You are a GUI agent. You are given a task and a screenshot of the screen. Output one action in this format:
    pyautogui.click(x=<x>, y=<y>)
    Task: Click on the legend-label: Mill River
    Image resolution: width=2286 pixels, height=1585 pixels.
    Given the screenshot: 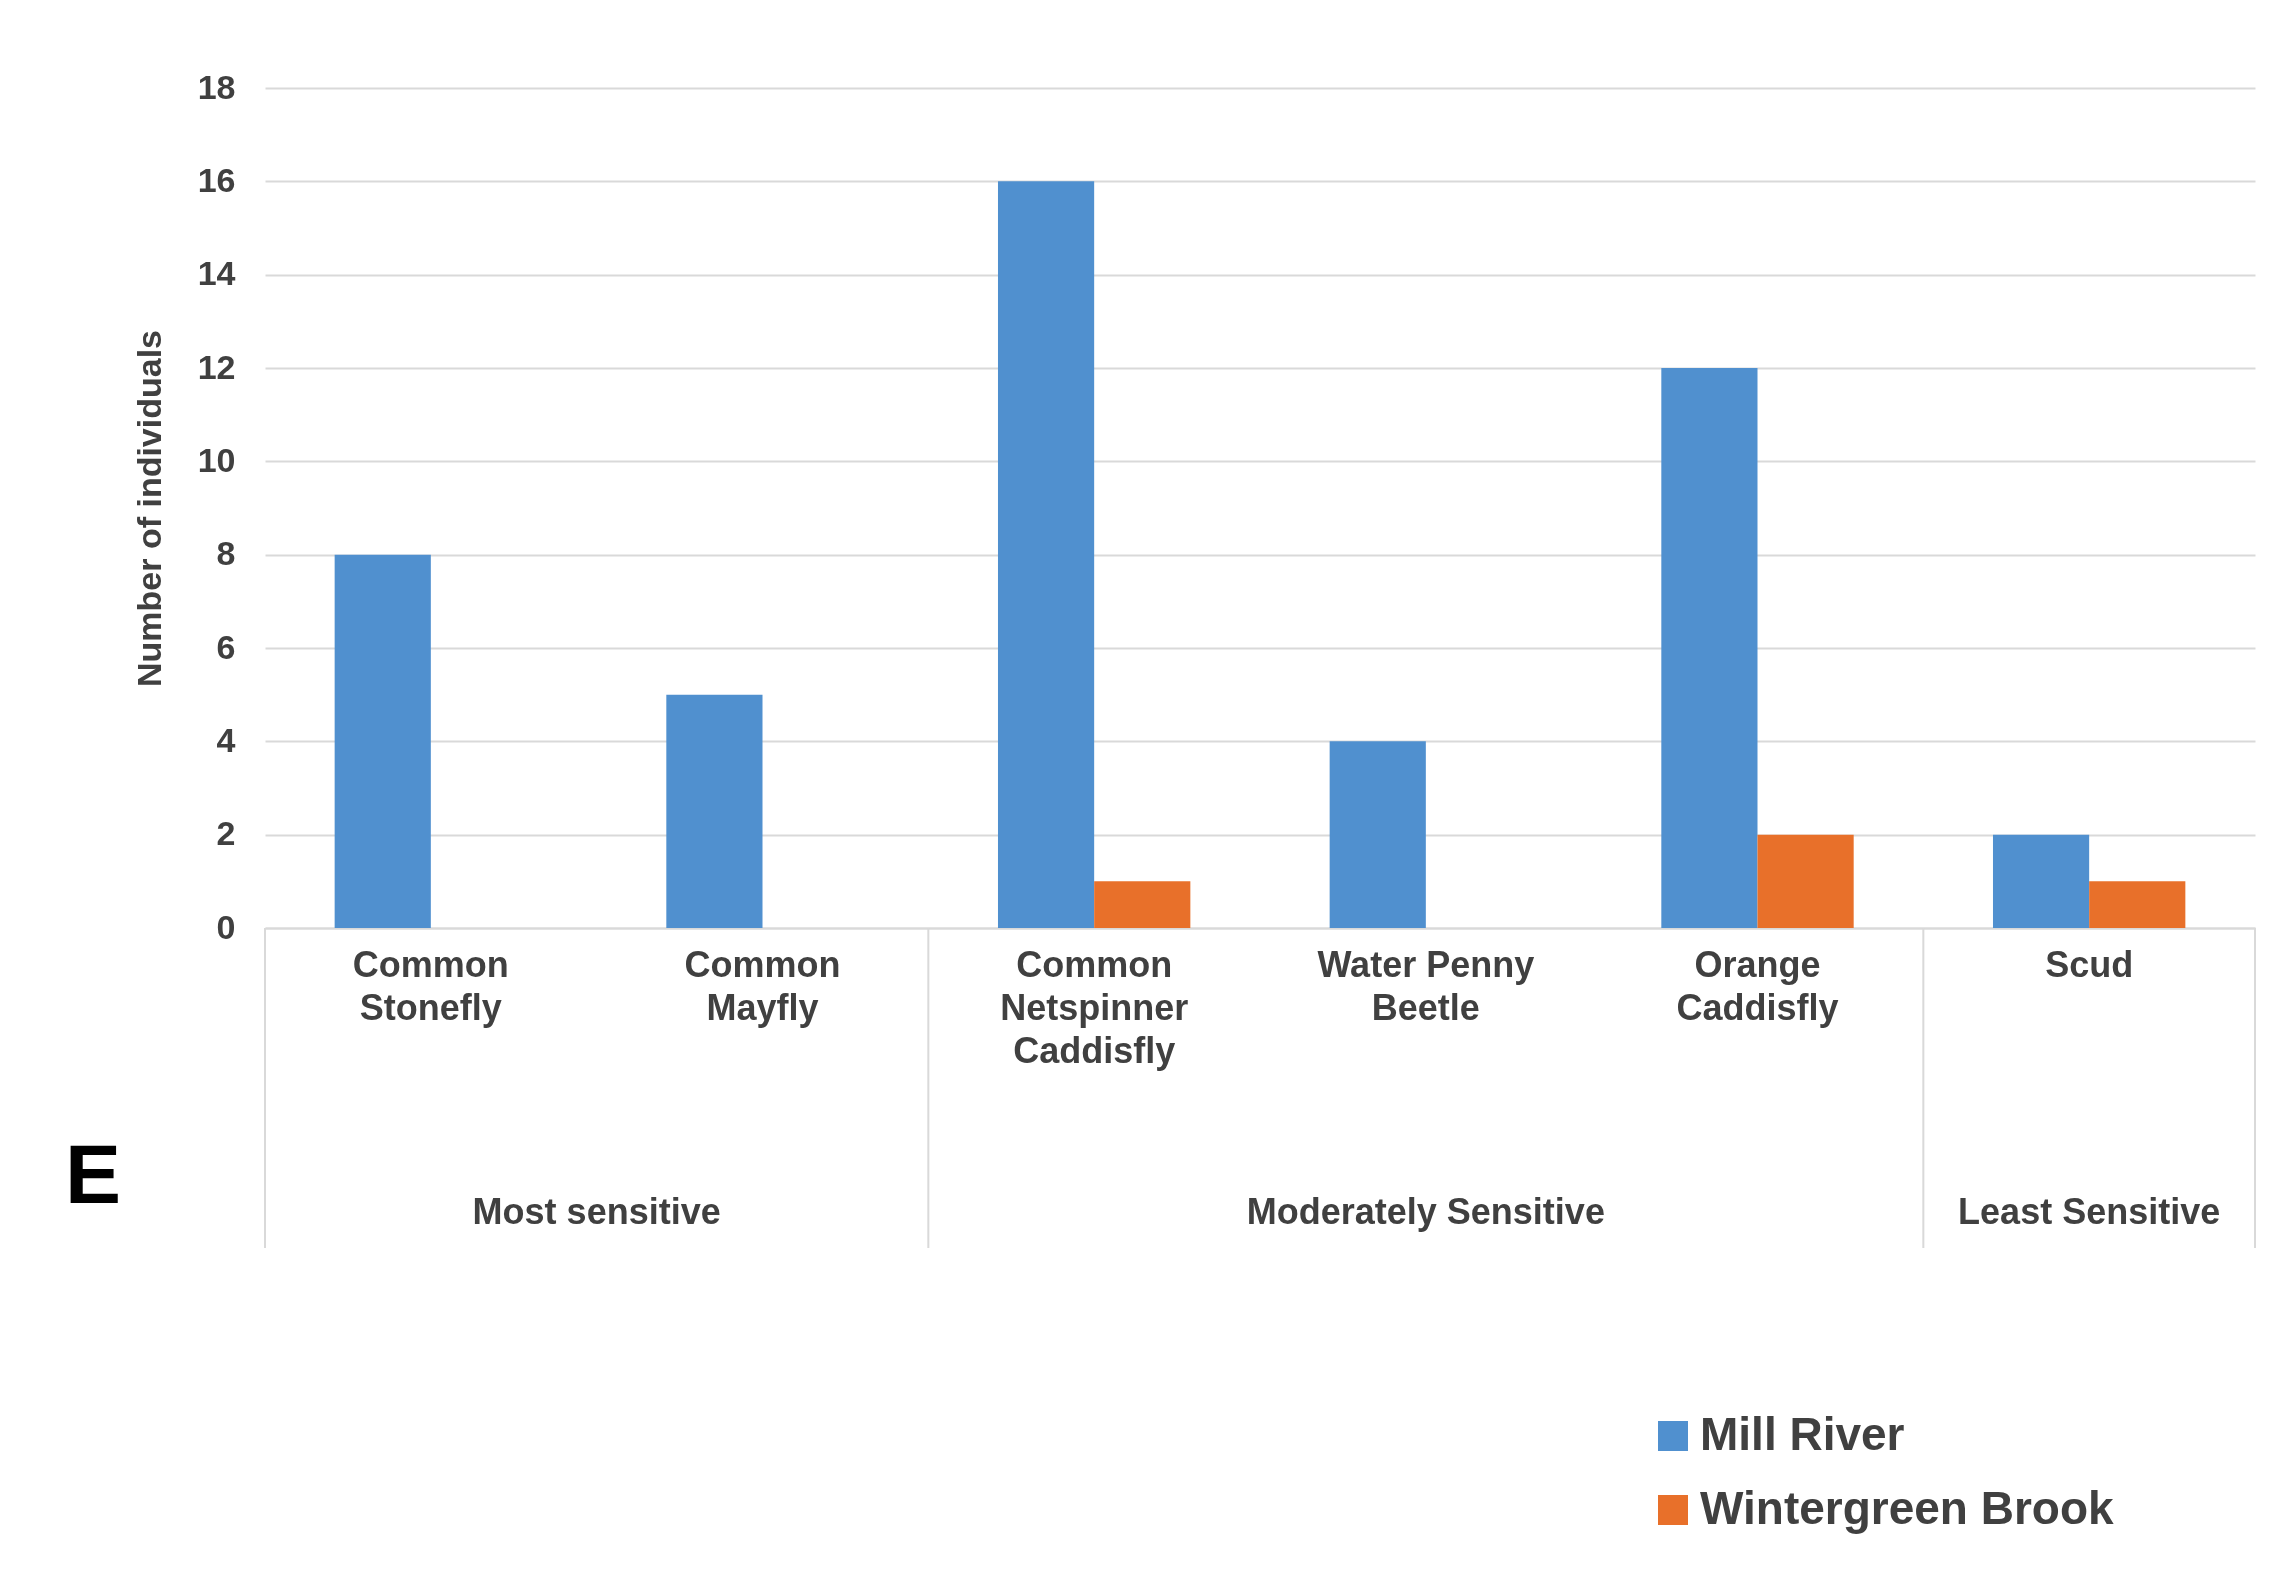 What is the action you would take?
    pyautogui.click(x=1802, y=1434)
    